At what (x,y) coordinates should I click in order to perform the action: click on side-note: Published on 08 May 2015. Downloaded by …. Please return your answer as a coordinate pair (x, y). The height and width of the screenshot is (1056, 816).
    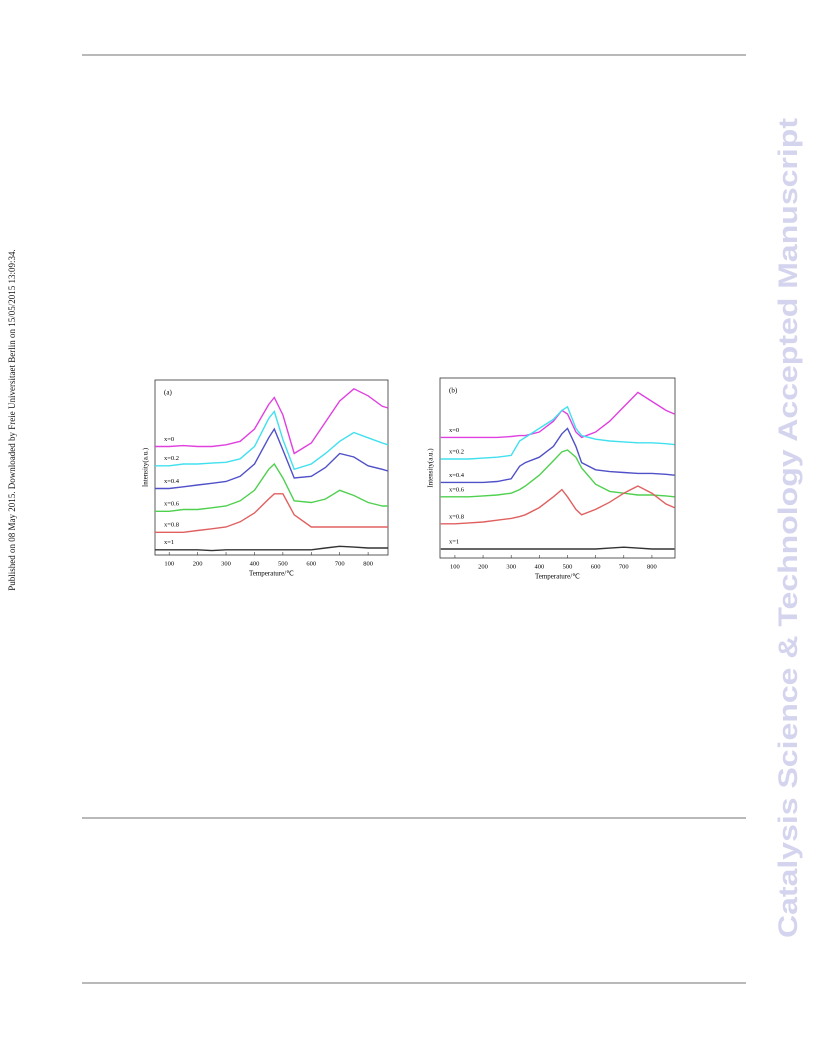
    Looking at the image, I should click on (12, 419).